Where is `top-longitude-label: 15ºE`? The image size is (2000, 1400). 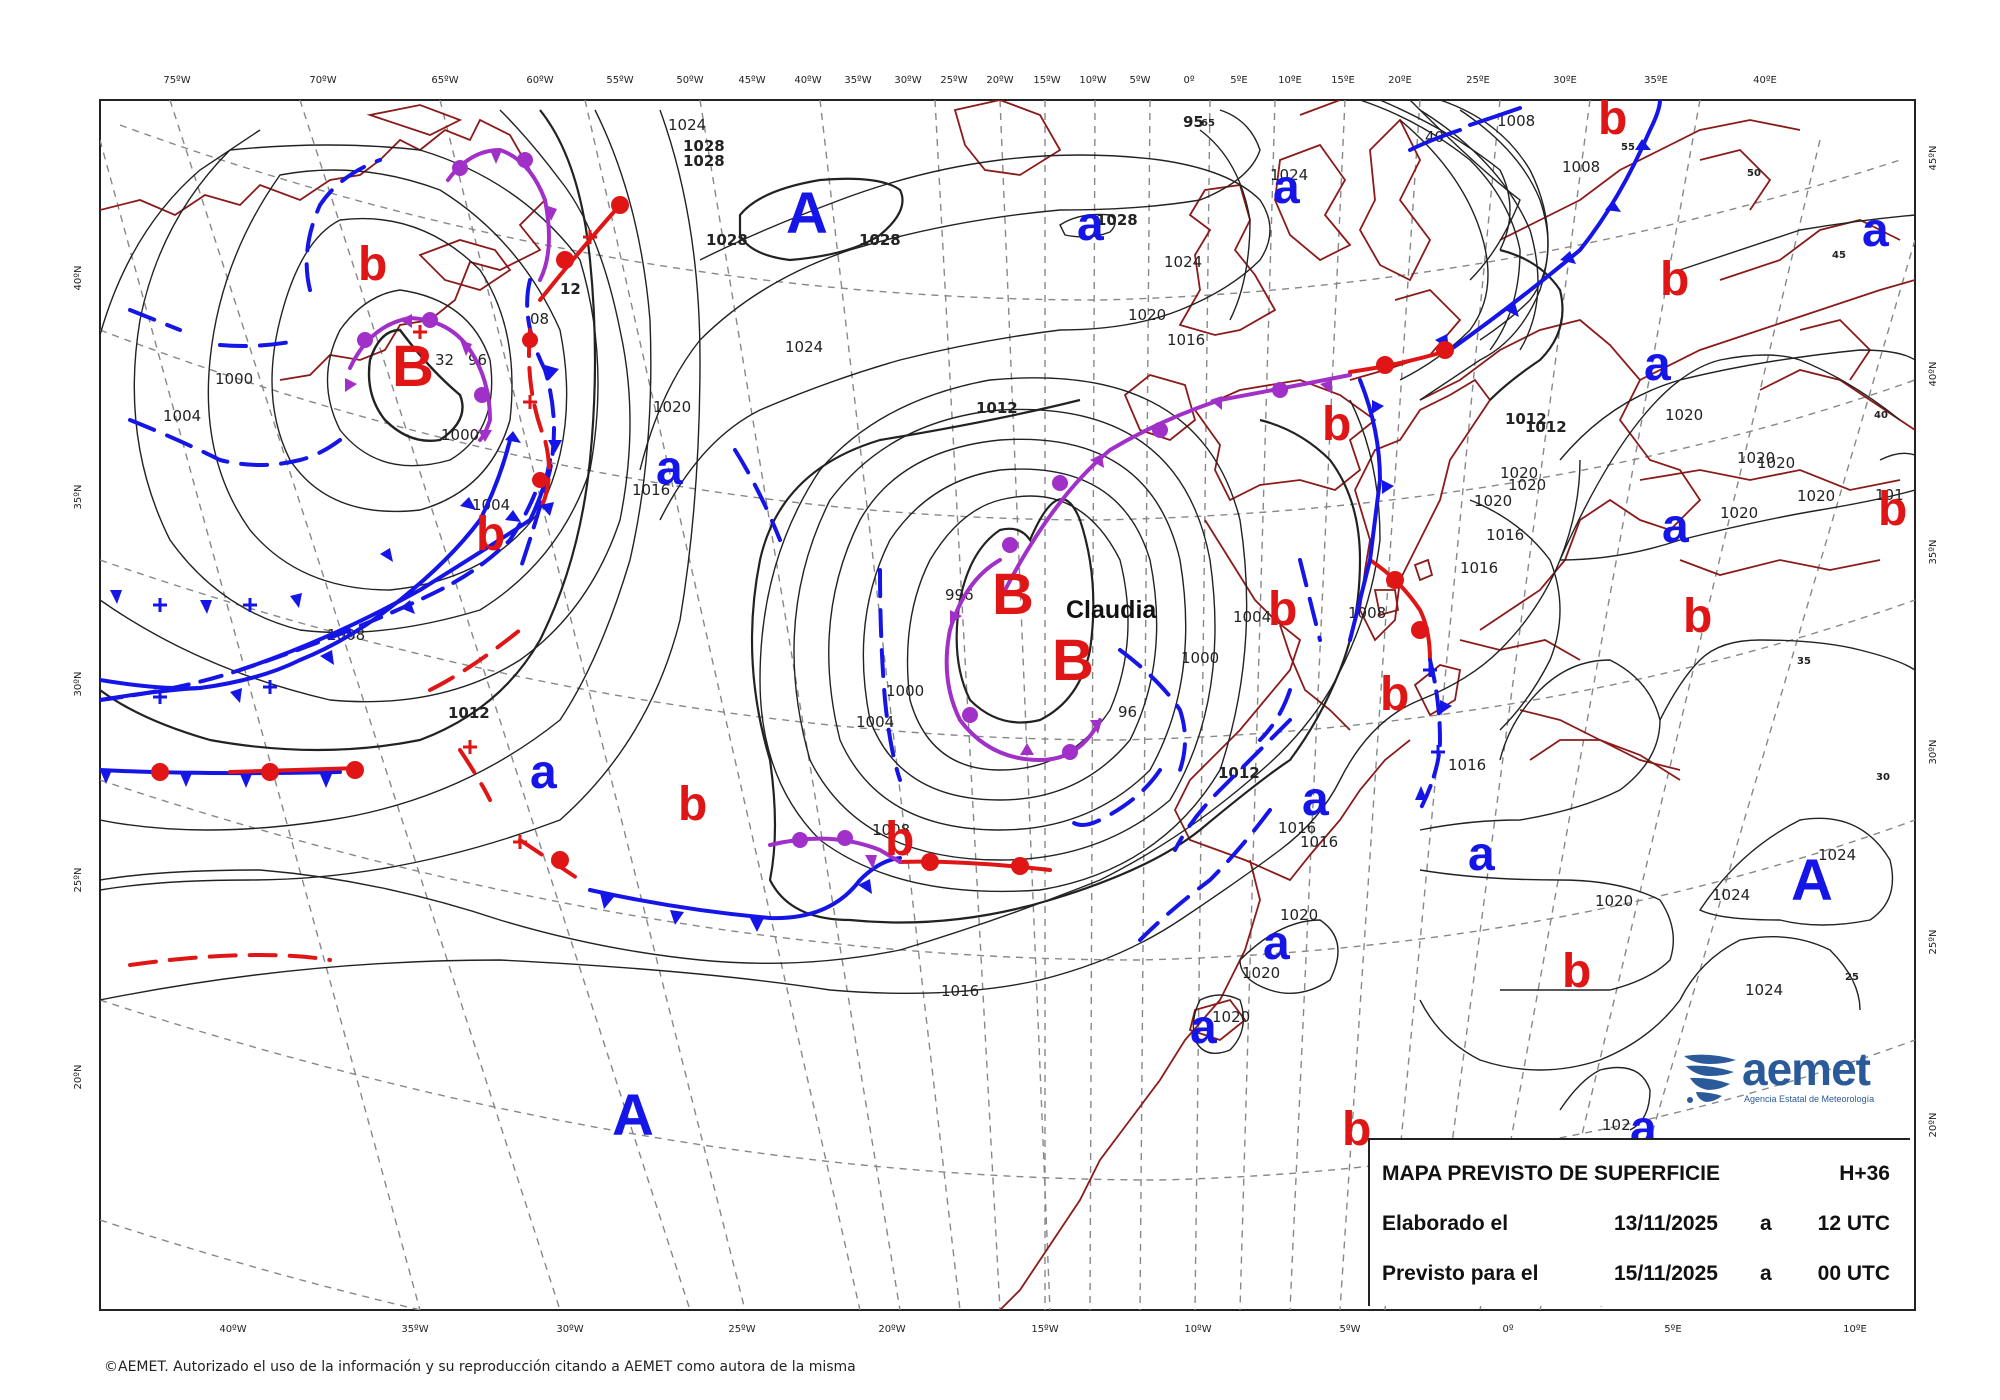 top-longitude-label: 15ºE is located at coordinates (1343, 80).